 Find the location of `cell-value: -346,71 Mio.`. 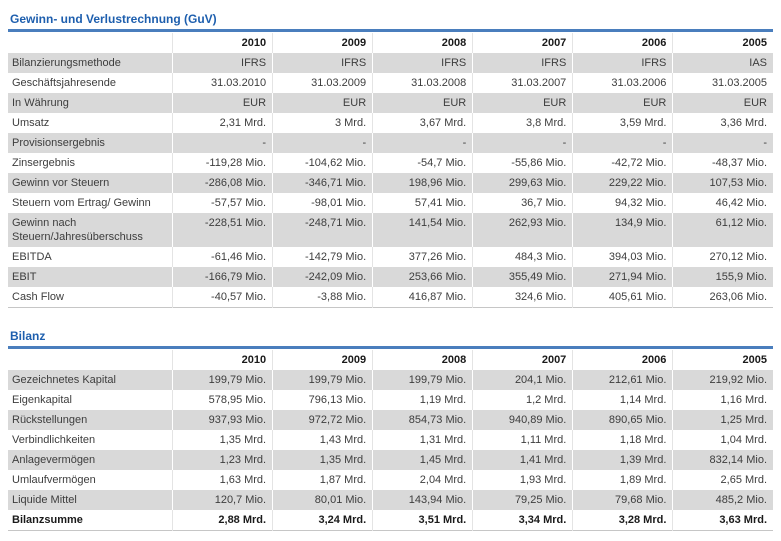

cell-value: -346,71 Mio. is located at coordinates (322, 183).